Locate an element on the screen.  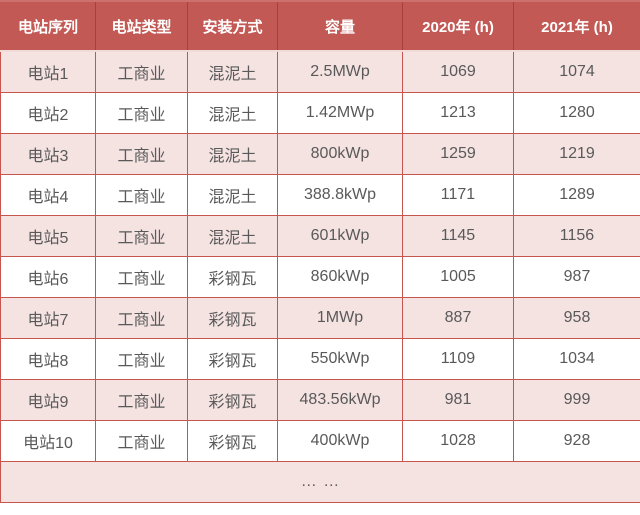
cell-capacity: 601kWp is located at coordinates (340, 236).